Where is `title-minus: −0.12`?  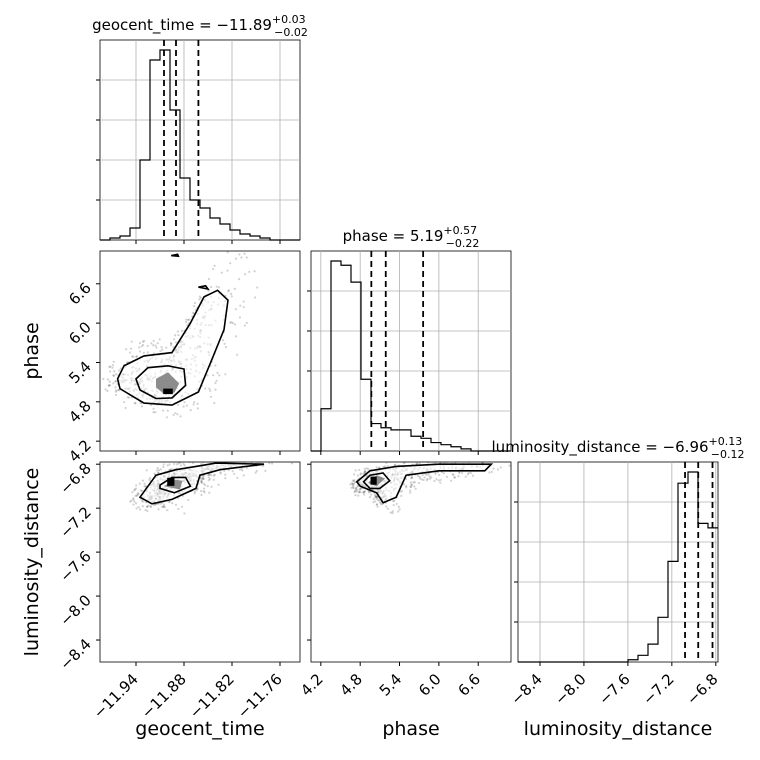 title-minus: −0.12 is located at coordinates (728, 454).